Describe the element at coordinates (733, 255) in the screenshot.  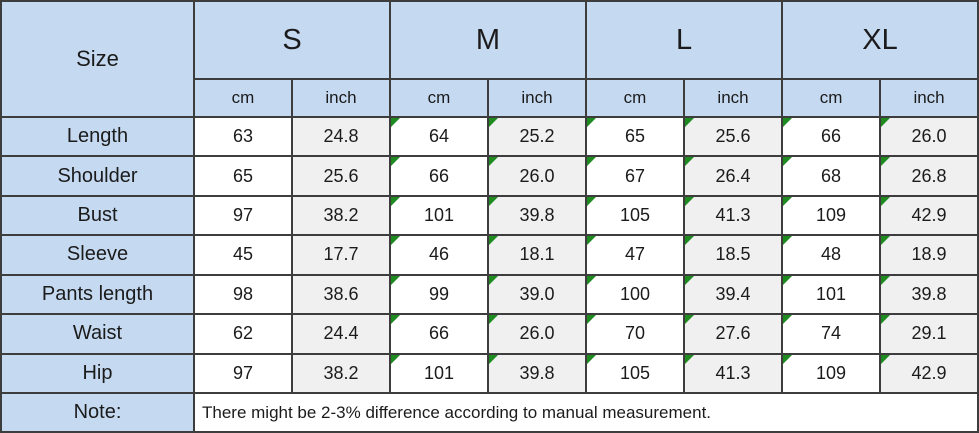
I see `measurement-value-cell: 18.5` at that location.